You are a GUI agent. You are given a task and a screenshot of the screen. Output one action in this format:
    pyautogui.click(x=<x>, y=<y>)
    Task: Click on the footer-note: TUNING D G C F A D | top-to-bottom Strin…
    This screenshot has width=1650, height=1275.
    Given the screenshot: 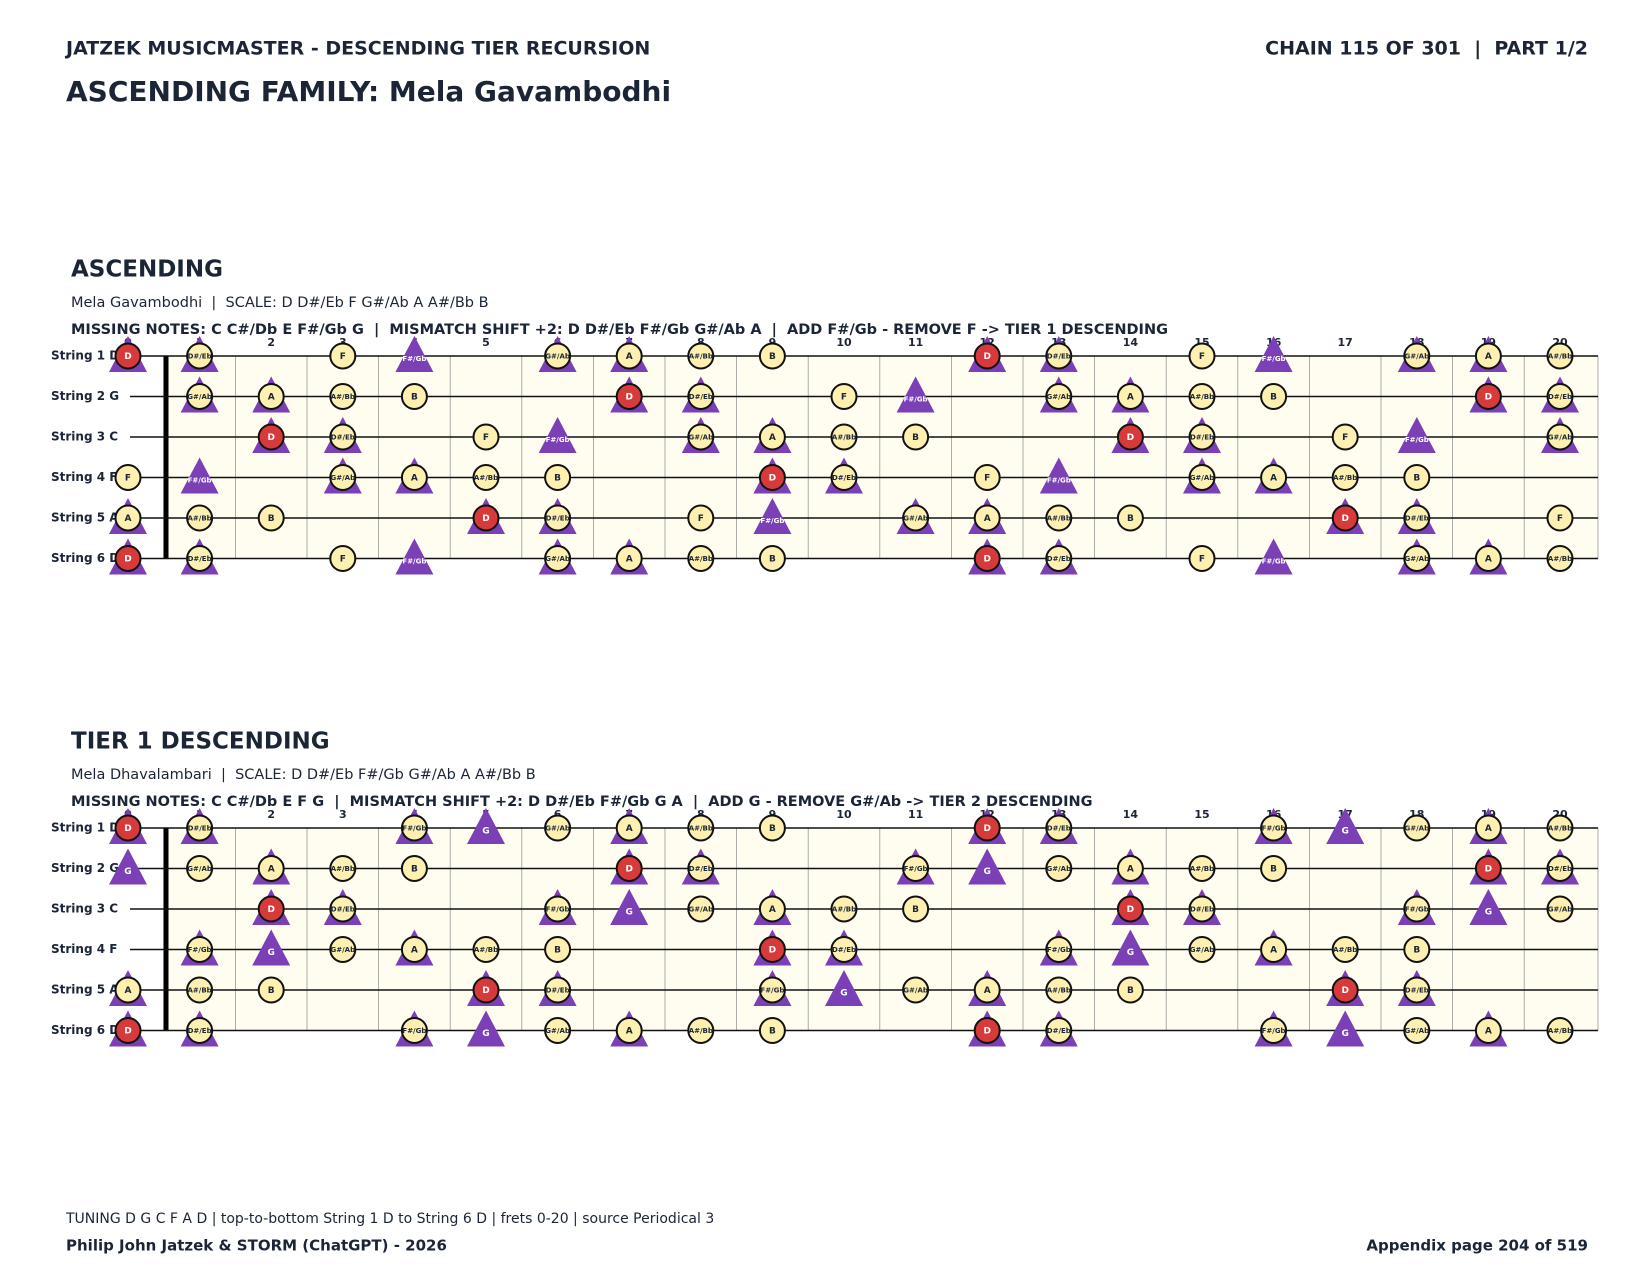 What is the action you would take?
    pyautogui.click(x=389, y=1219)
    